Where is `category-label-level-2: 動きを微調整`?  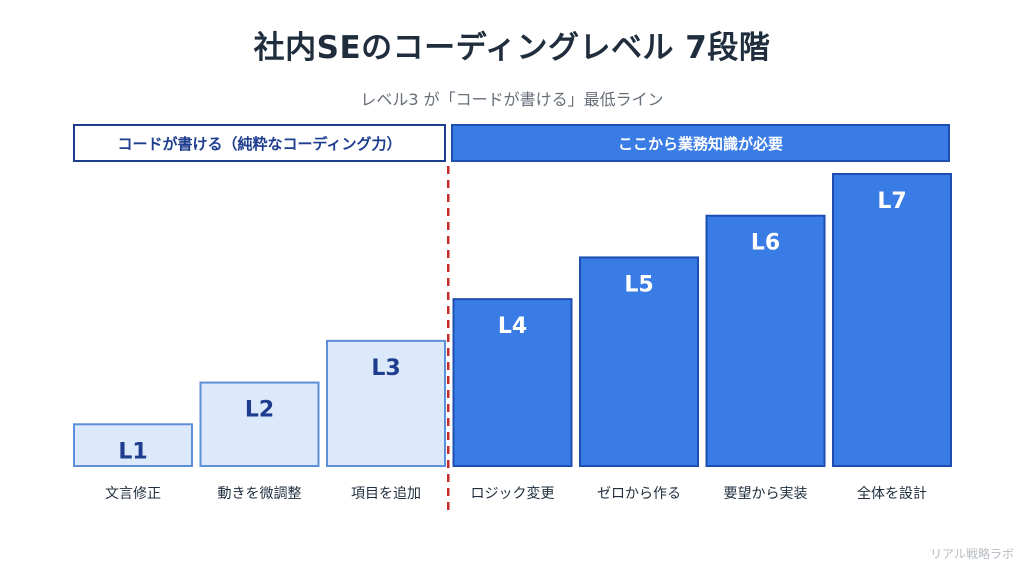 category-label-level-2: 動きを微調整 is located at coordinates (260, 494).